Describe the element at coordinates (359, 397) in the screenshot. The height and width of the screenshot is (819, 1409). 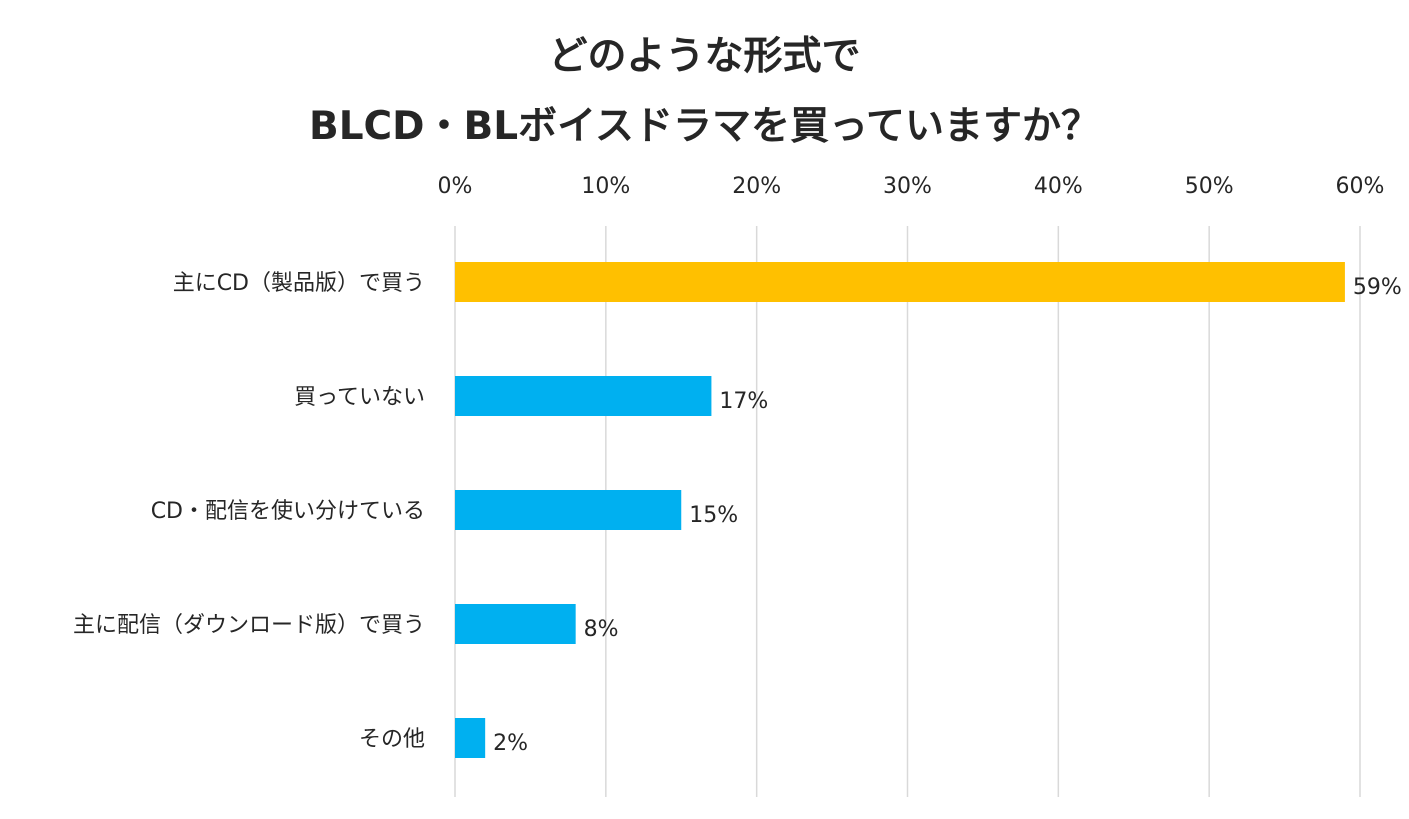
I see `category-label: 買っていない` at that location.